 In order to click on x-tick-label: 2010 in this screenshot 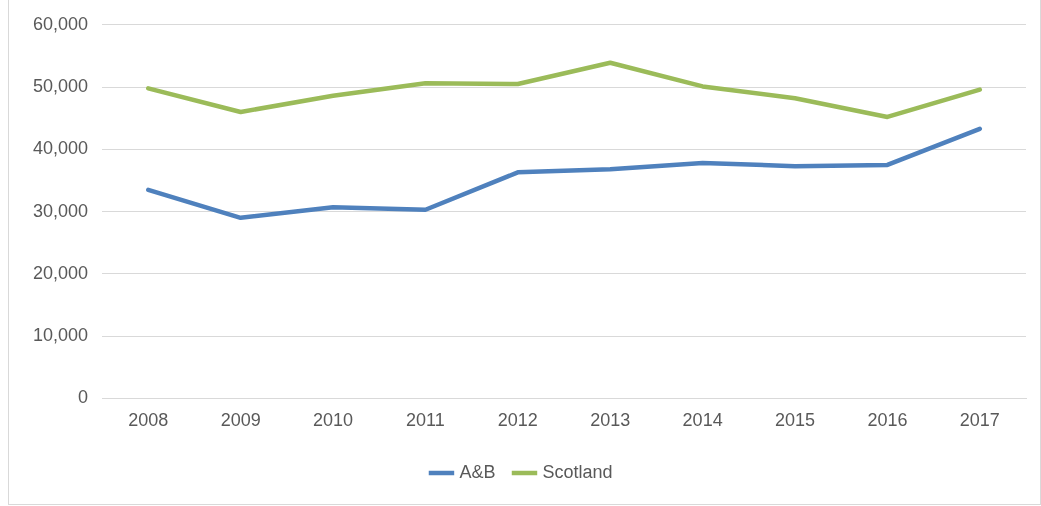, I will do `click(333, 420)`.